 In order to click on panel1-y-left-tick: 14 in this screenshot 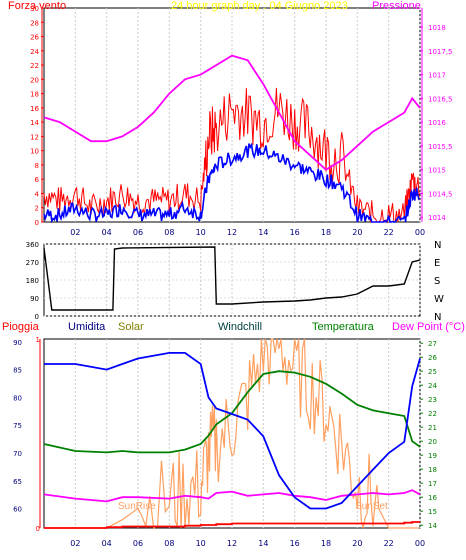, I will do `click(34, 123)`.